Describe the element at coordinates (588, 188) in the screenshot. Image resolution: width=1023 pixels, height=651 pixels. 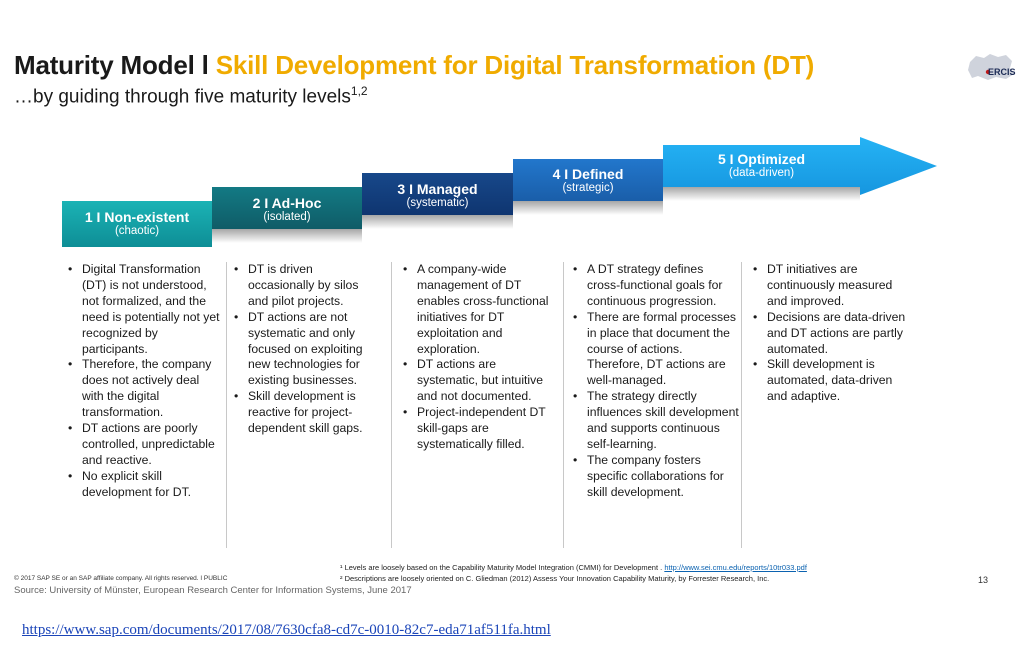
I see `level-4-subtitle: (strategic)` at that location.